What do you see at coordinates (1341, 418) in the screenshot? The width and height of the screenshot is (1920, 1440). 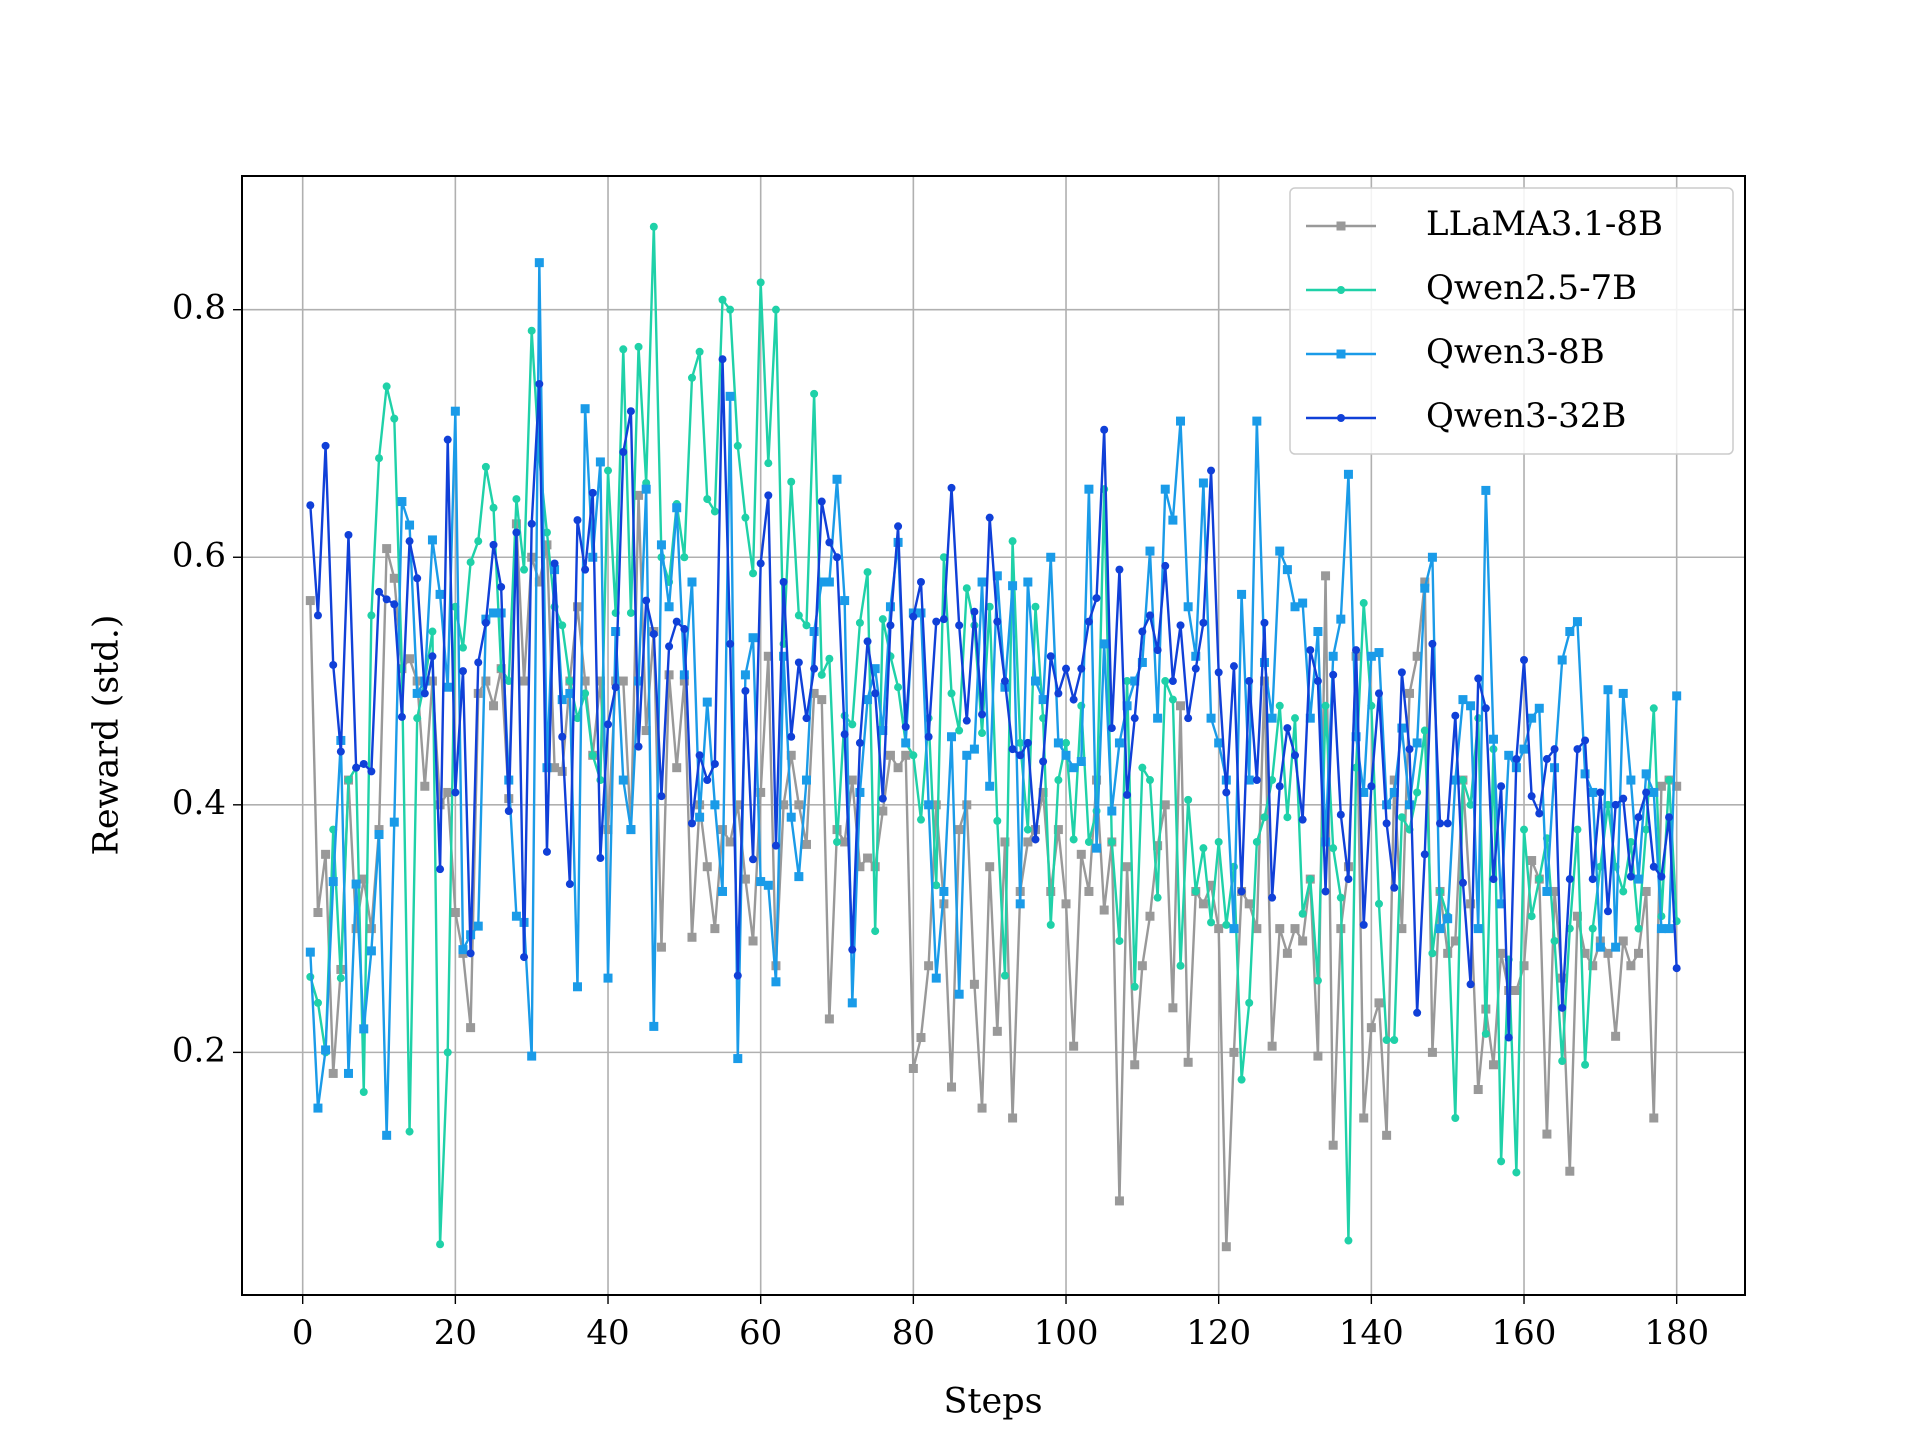 I see `legend-marker` at bounding box center [1341, 418].